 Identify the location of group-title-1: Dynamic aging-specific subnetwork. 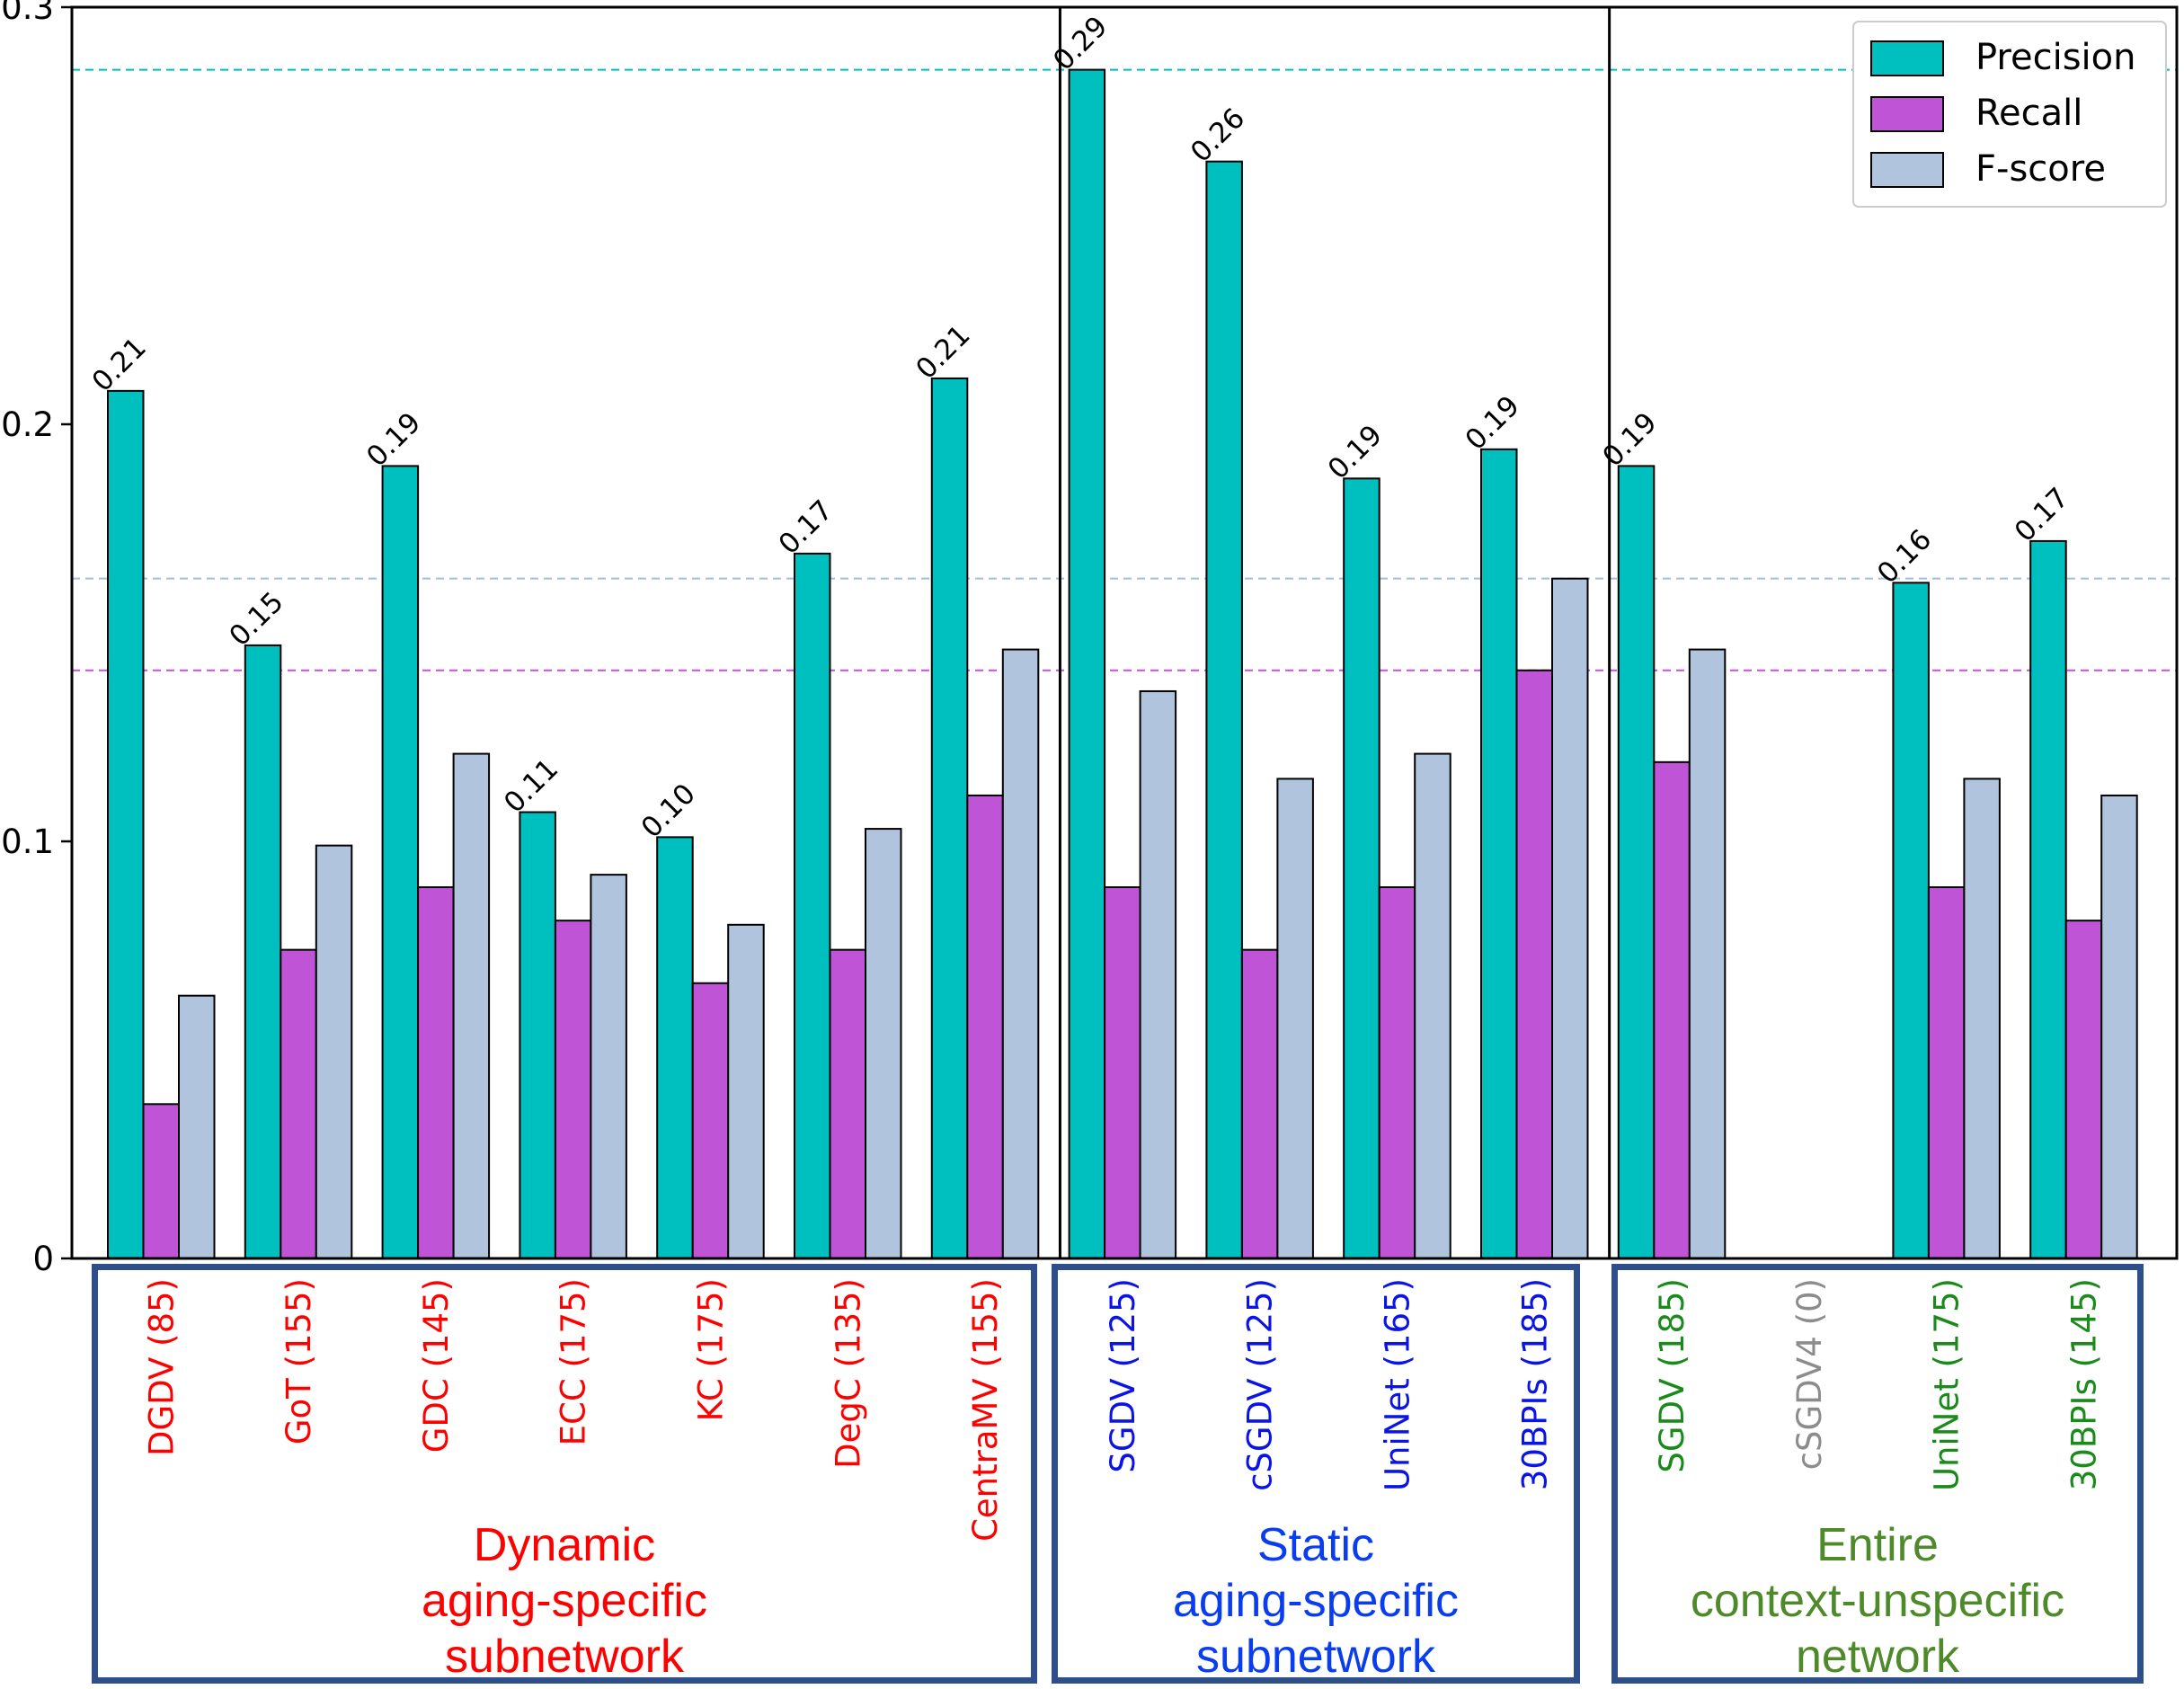
(564, 1601).